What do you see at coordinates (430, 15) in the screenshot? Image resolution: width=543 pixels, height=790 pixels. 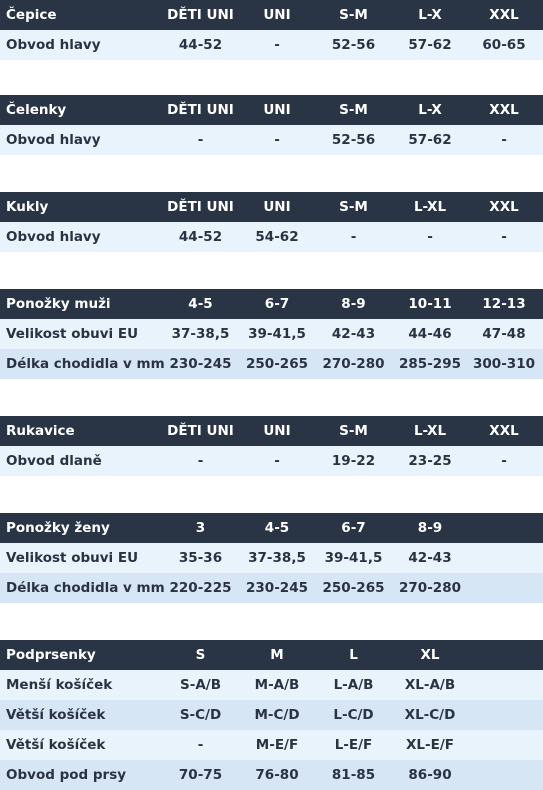 I see `size-header-cell: L-X` at bounding box center [430, 15].